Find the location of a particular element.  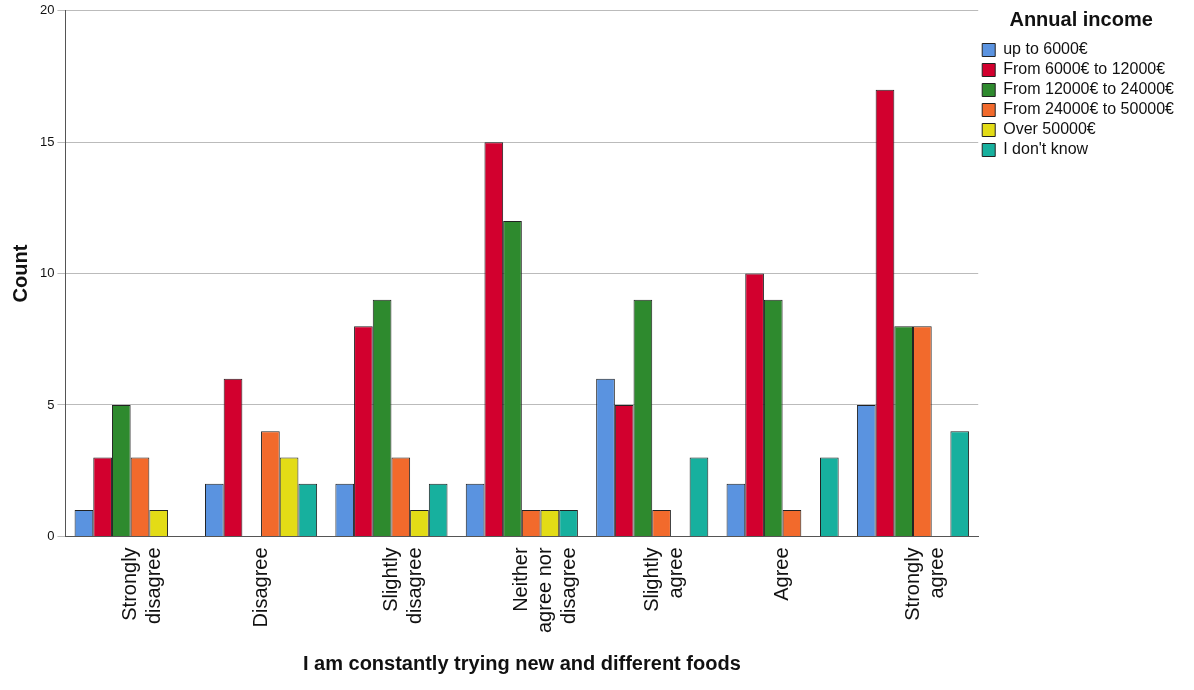

x-tick-label: Strongly agree is located at coordinates (923, 584).